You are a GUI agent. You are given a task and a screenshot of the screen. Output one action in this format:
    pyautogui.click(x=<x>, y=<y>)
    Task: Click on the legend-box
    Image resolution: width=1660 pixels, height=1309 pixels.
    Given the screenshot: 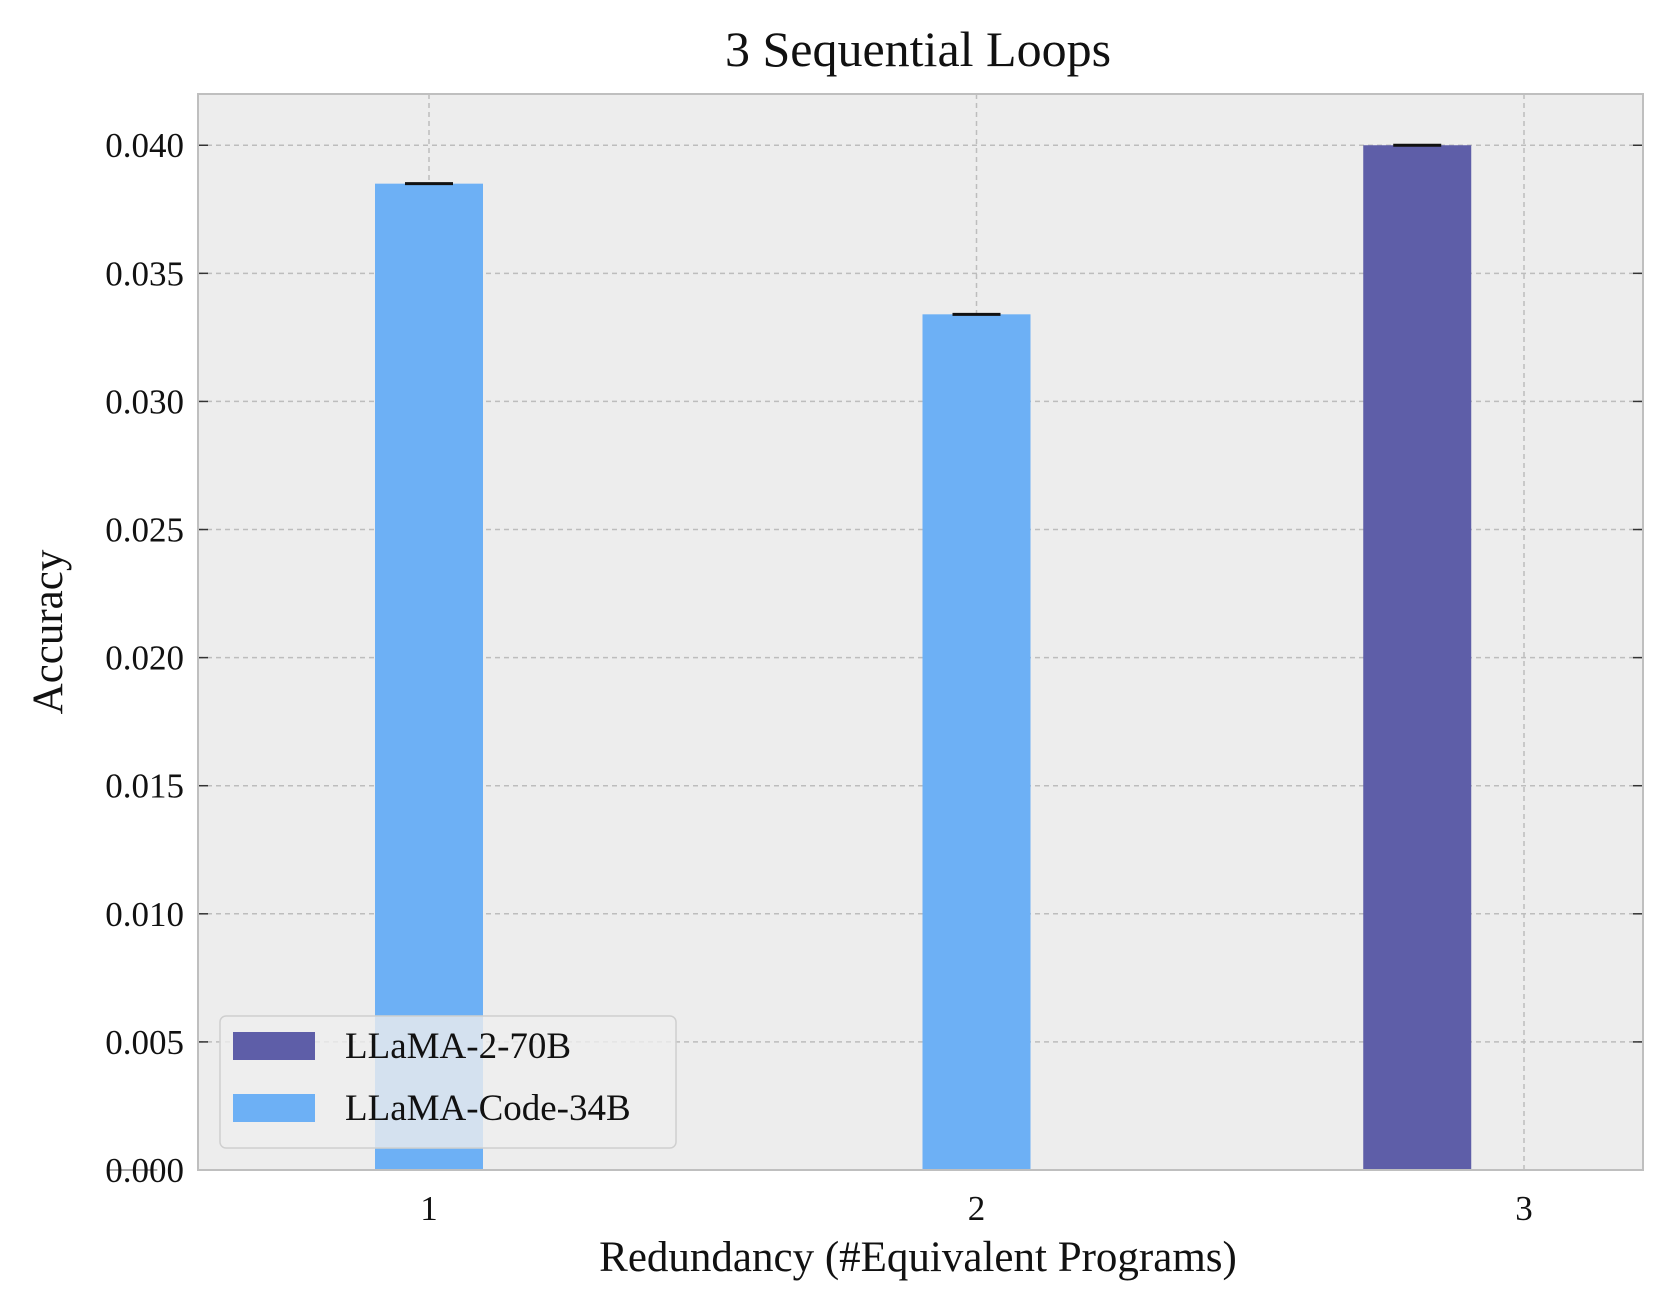 What is the action you would take?
    pyautogui.click(x=448, y=1082)
    